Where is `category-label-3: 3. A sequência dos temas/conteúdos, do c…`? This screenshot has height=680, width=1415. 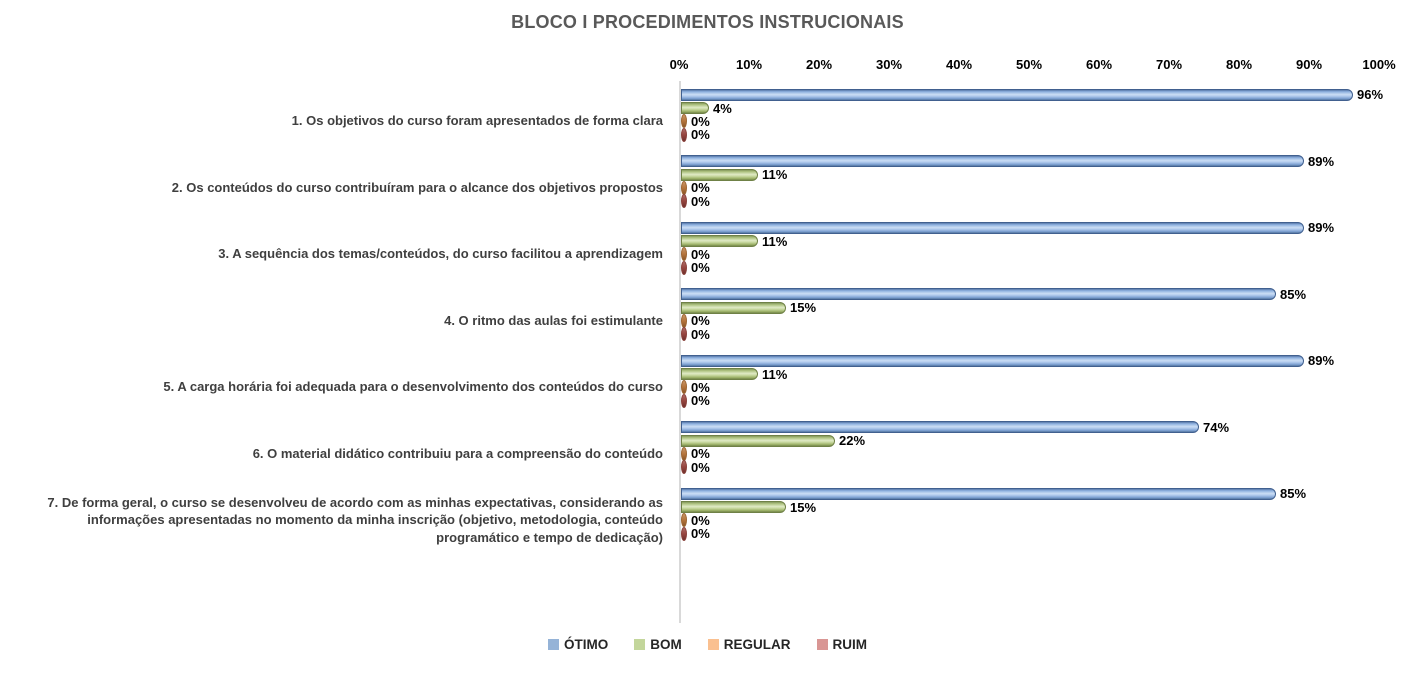
category-label-3: 3. A sequência dos temas/conteúdos, do c… is located at coordinates (440, 254).